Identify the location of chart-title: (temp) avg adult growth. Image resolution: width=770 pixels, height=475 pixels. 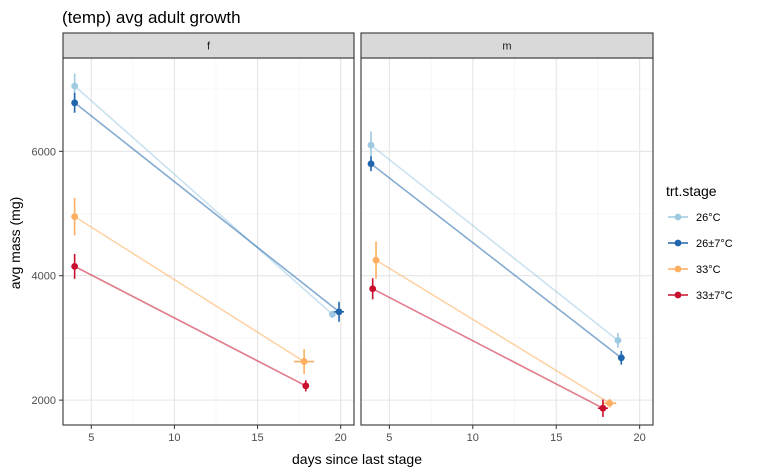
(151, 17).